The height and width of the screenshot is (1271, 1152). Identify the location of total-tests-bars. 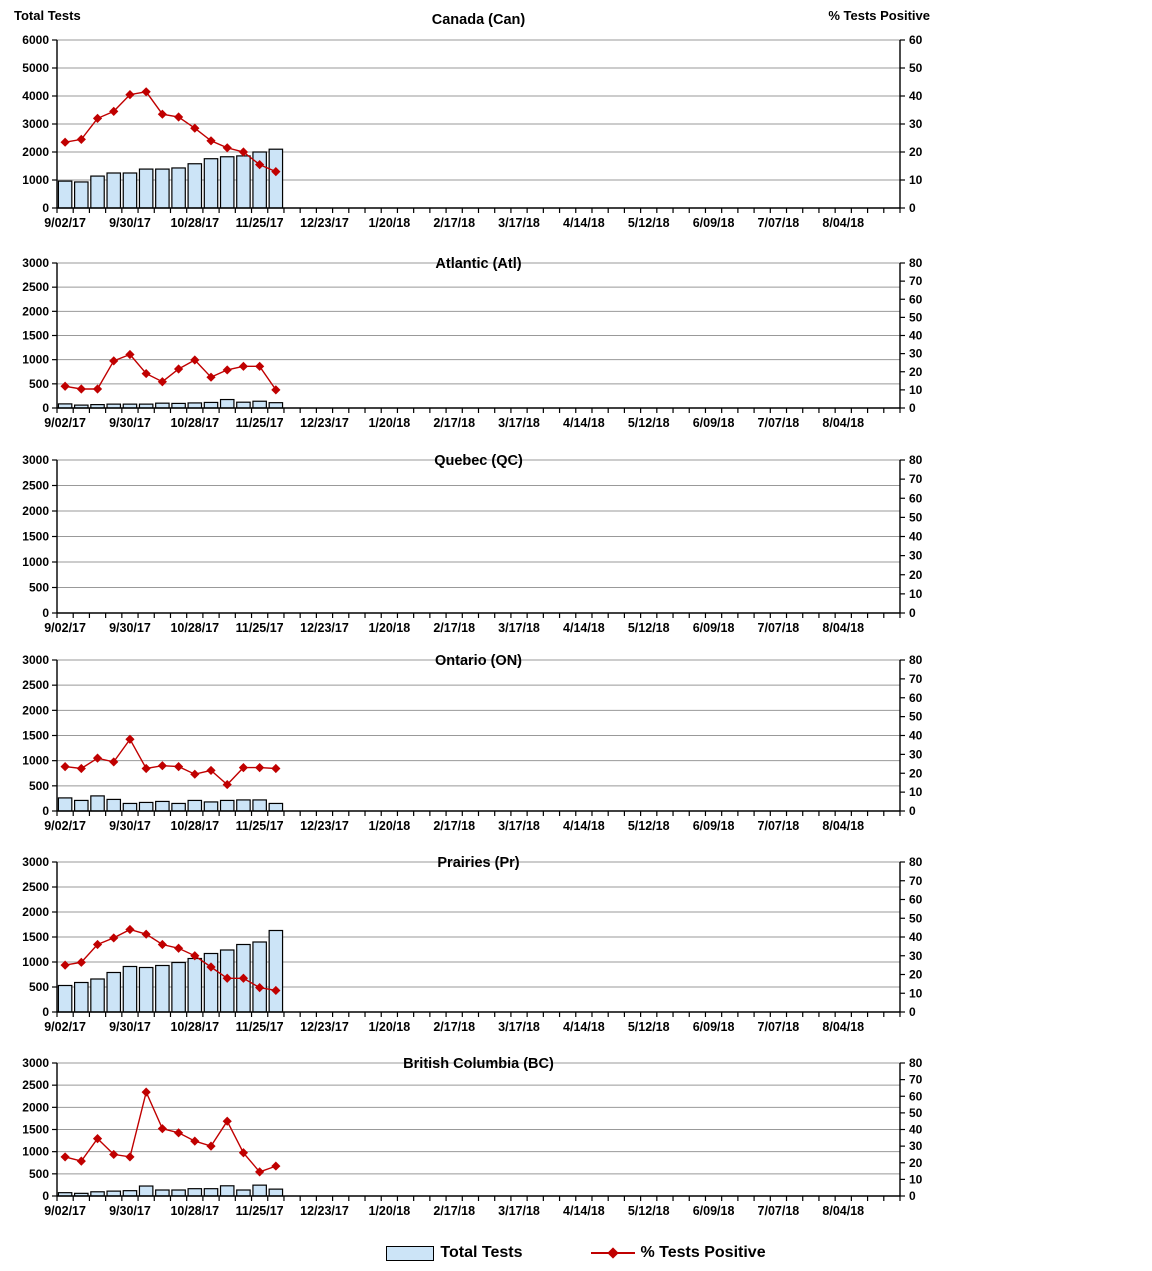
(170, 971).